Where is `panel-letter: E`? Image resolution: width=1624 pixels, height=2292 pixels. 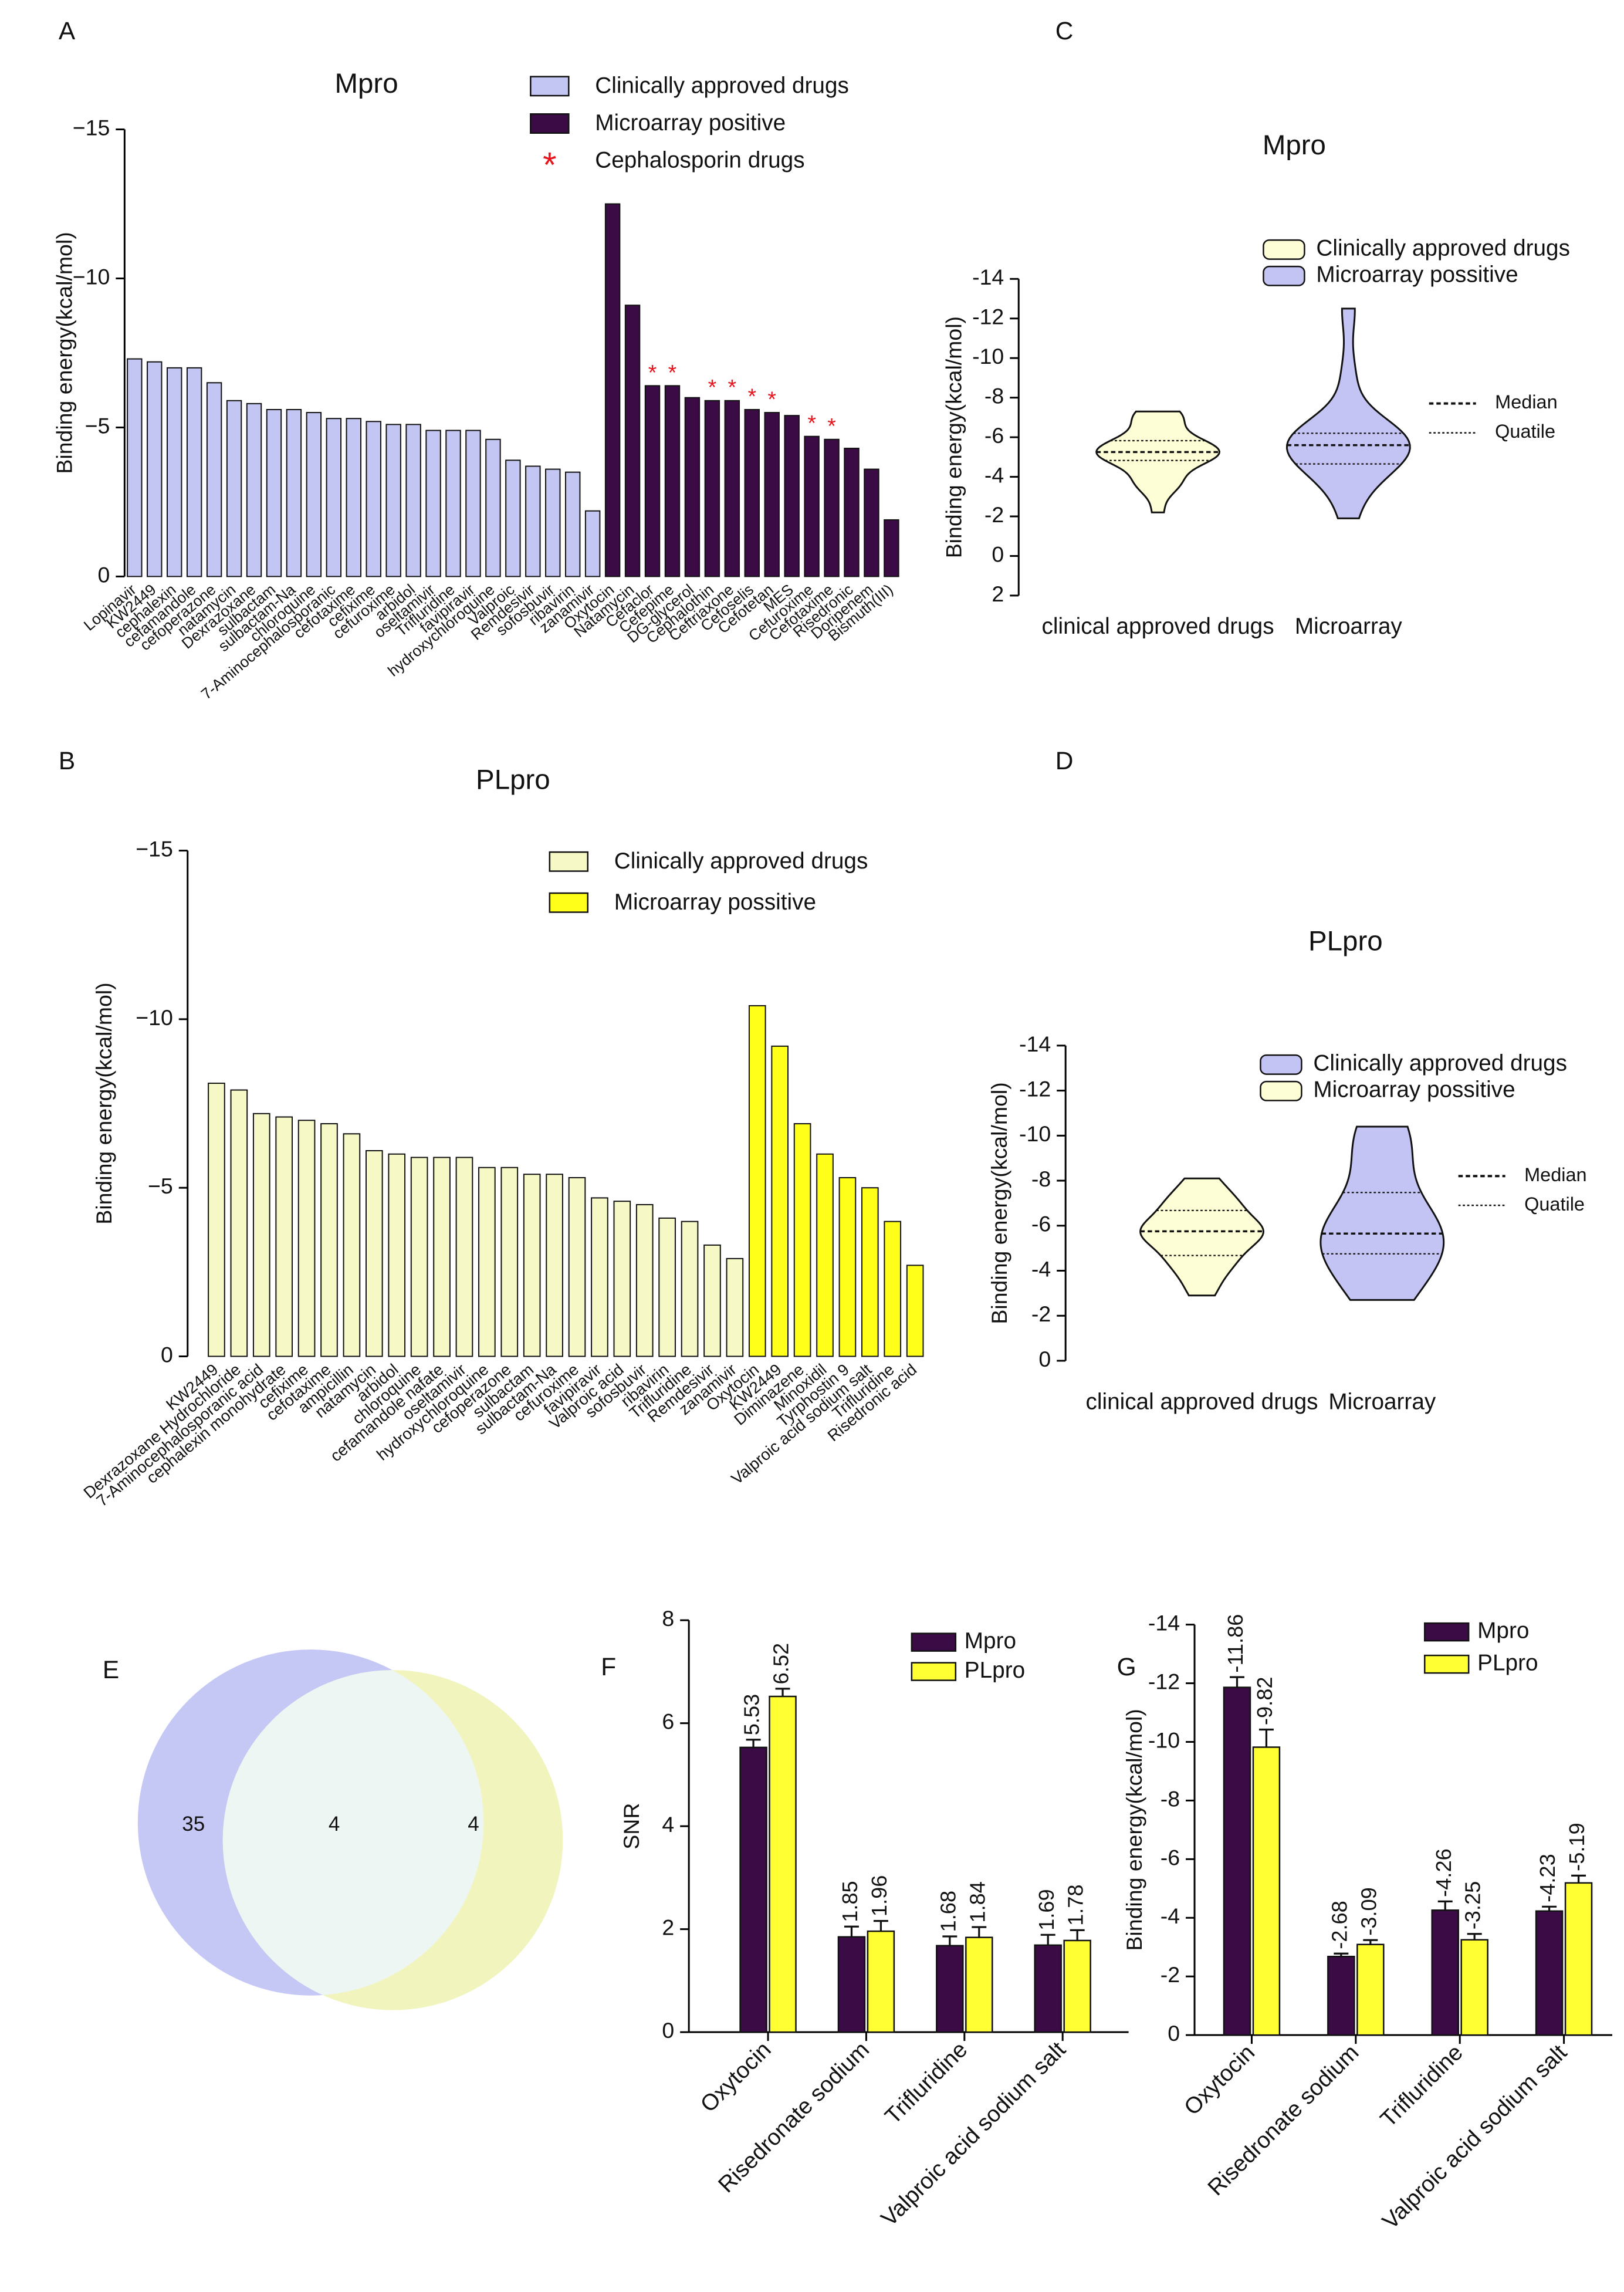 panel-letter: E is located at coordinates (111, 1670).